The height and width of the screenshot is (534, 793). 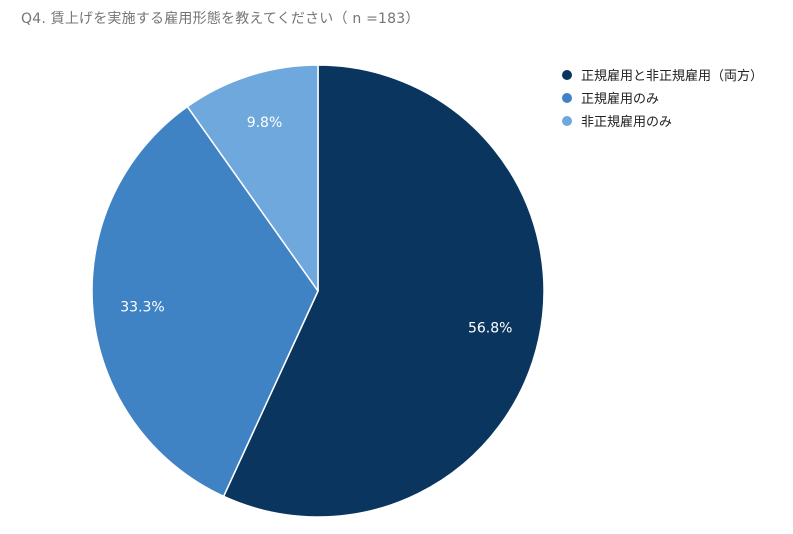 What do you see at coordinates (490, 329) in the screenshot?
I see `slice-value-label: 56.8%` at bounding box center [490, 329].